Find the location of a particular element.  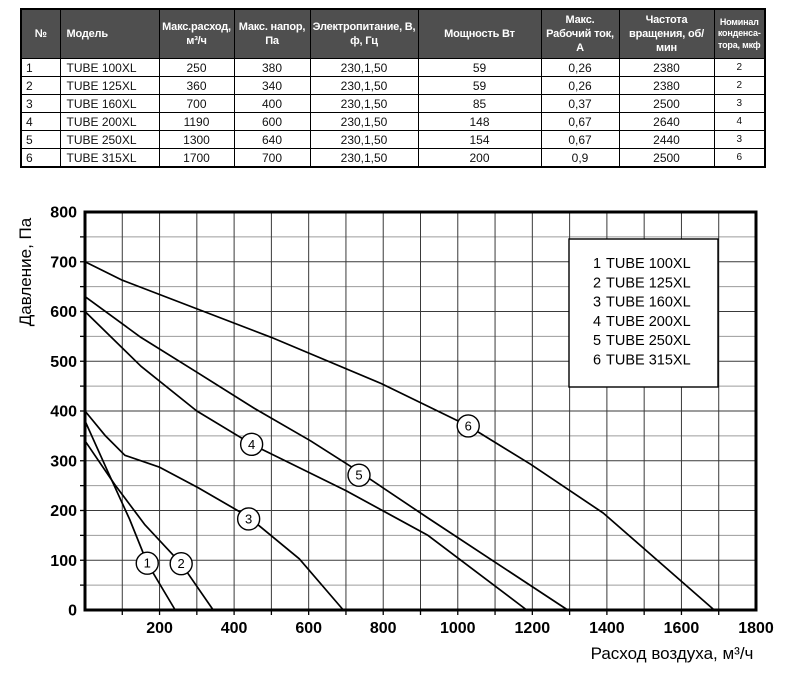

table-cell: 2640 is located at coordinates (666, 121).